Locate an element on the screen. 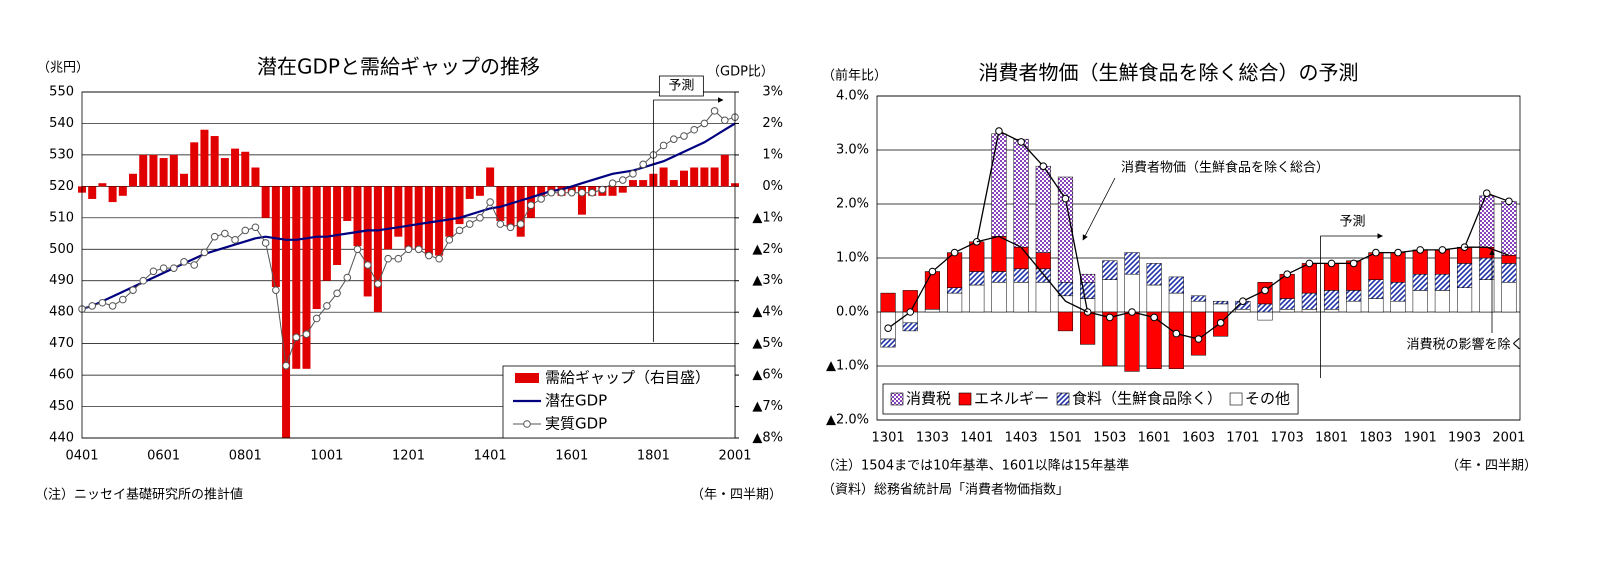 The height and width of the screenshot is (566, 1612). y-tick-label: 450 is located at coordinates (61, 406).